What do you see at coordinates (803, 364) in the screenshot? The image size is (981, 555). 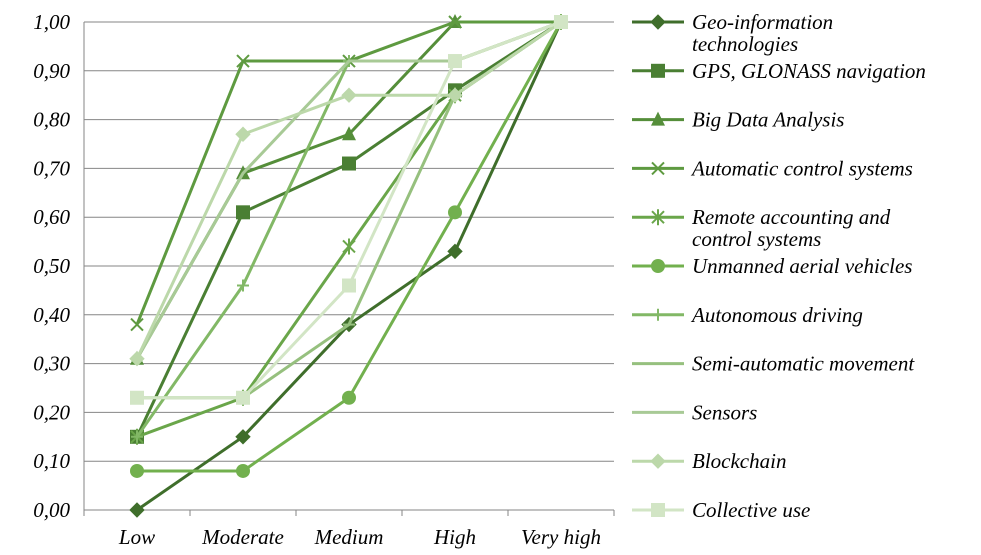 I see `legend-label: Semi-automatic movement` at bounding box center [803, 364].